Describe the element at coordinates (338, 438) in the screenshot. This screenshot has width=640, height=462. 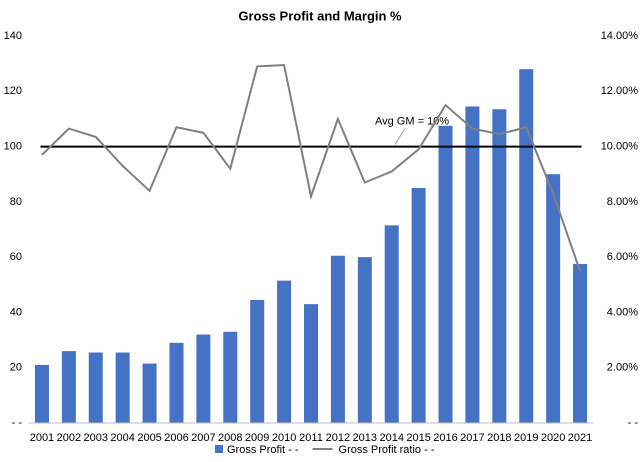
I see `x-tick-label: 2012` at that location.